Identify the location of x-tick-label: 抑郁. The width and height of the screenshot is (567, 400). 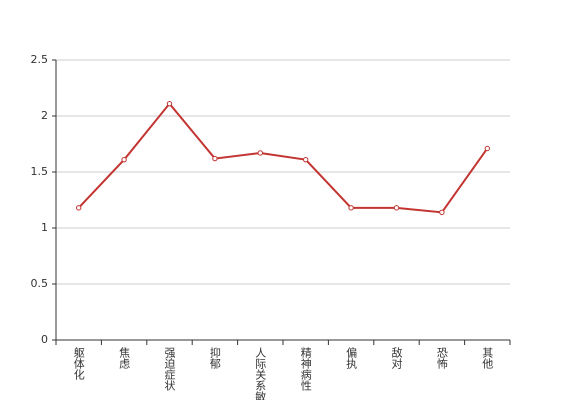
(214, 357).